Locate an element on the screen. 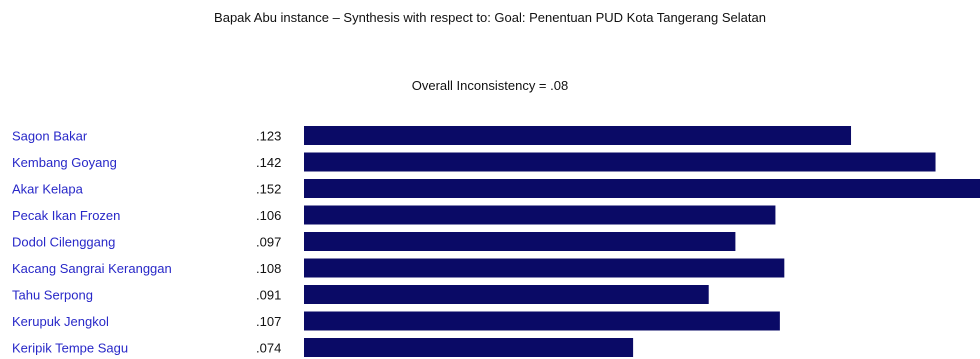 The width and height of the screenshot is (980, 359). category-label: Pecak Ikan Frozen is located at coordinates (66, 215).